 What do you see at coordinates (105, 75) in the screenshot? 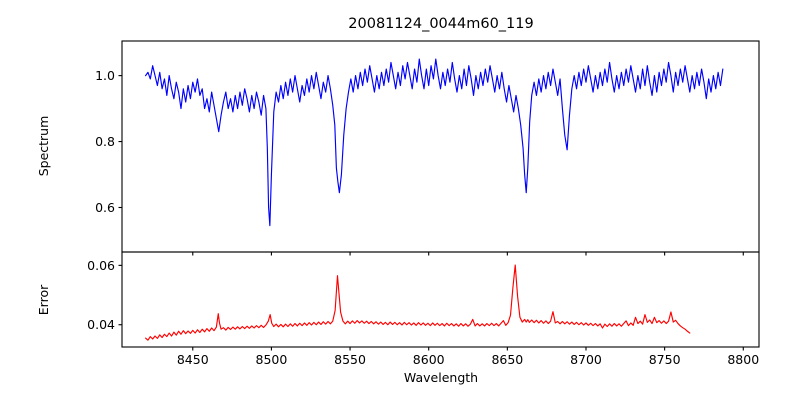
I see `y-tick-label: 1.0` at bounding box center [105, 75].